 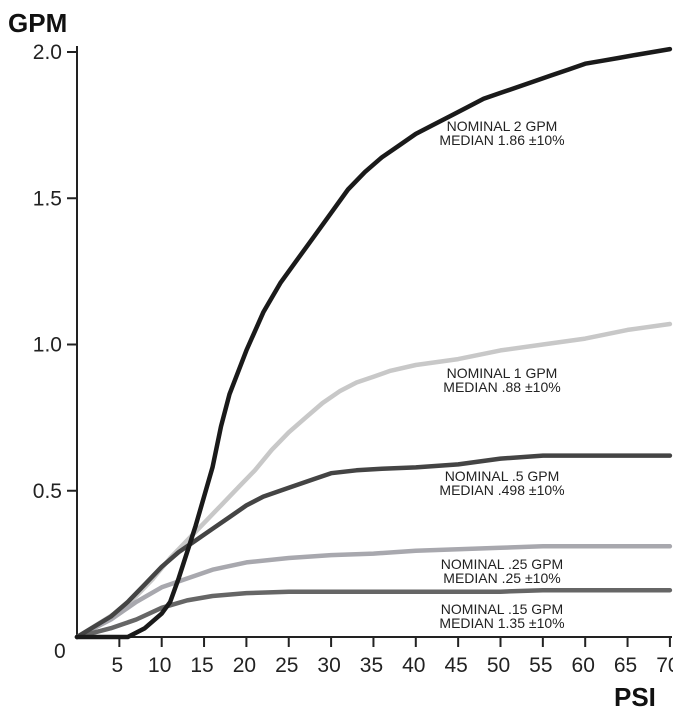 What do you see at coordinates (664, 665) in the screenshot?
I see `x-tick-label: 70` at bounding box center [664, 665].